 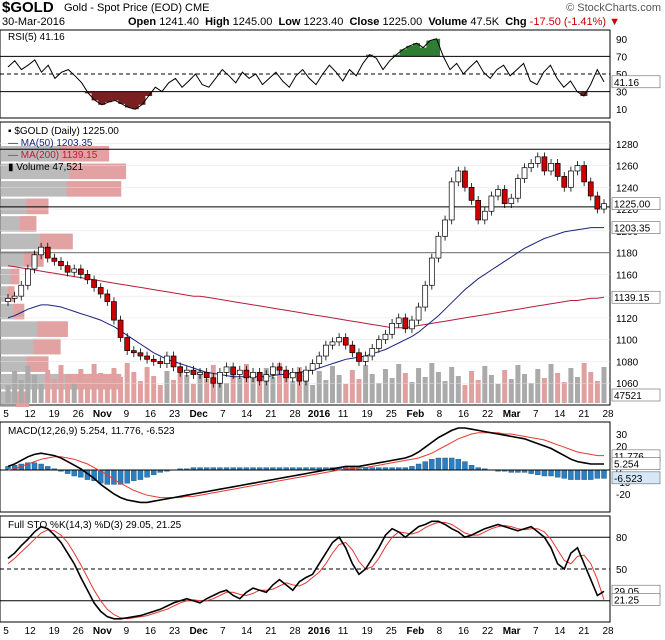 What do you see at coordinates (102, 414) in the screenshot?
I see `price-x-label: Nov` at bounding box center [102, 414].